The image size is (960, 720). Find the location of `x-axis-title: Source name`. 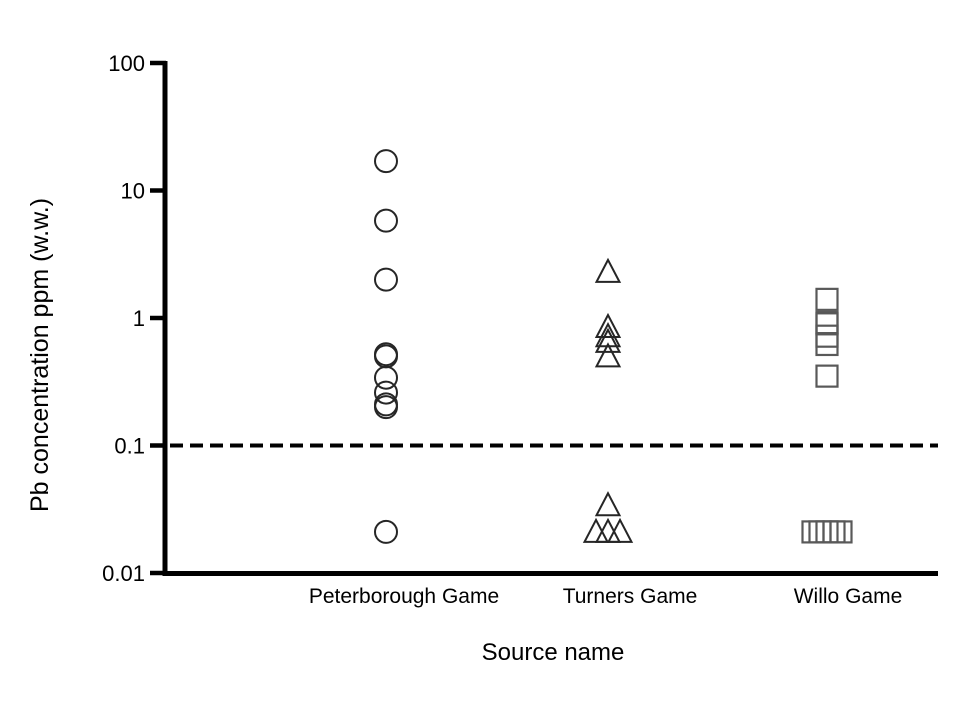

x-axis-title: Source name is located at coordinates (553, 652).